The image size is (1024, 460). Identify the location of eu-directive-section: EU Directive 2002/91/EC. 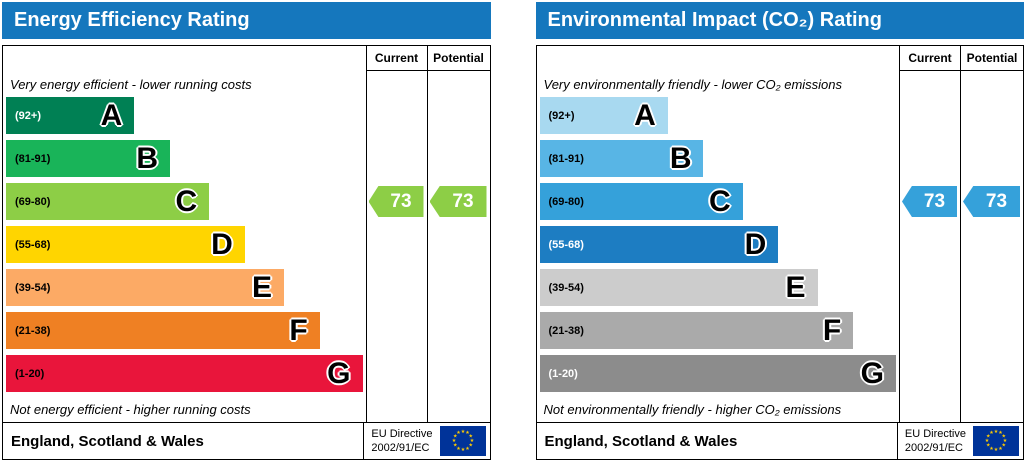
(959, 441).